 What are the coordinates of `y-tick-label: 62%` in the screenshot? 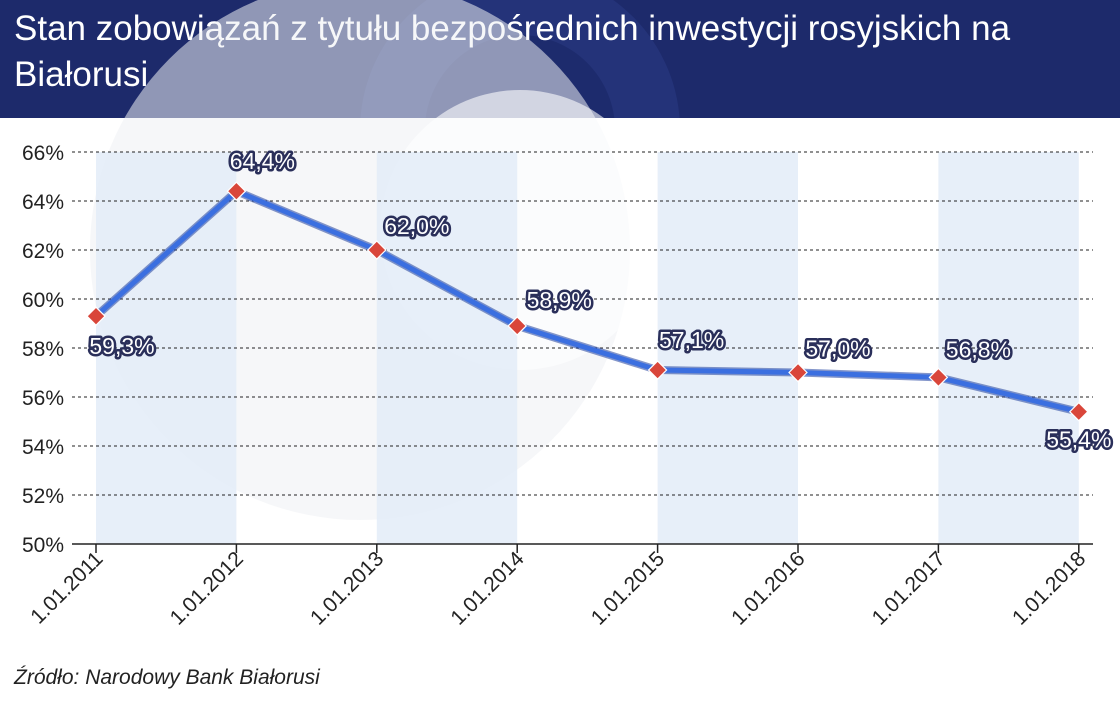 It's located at (43, 251).